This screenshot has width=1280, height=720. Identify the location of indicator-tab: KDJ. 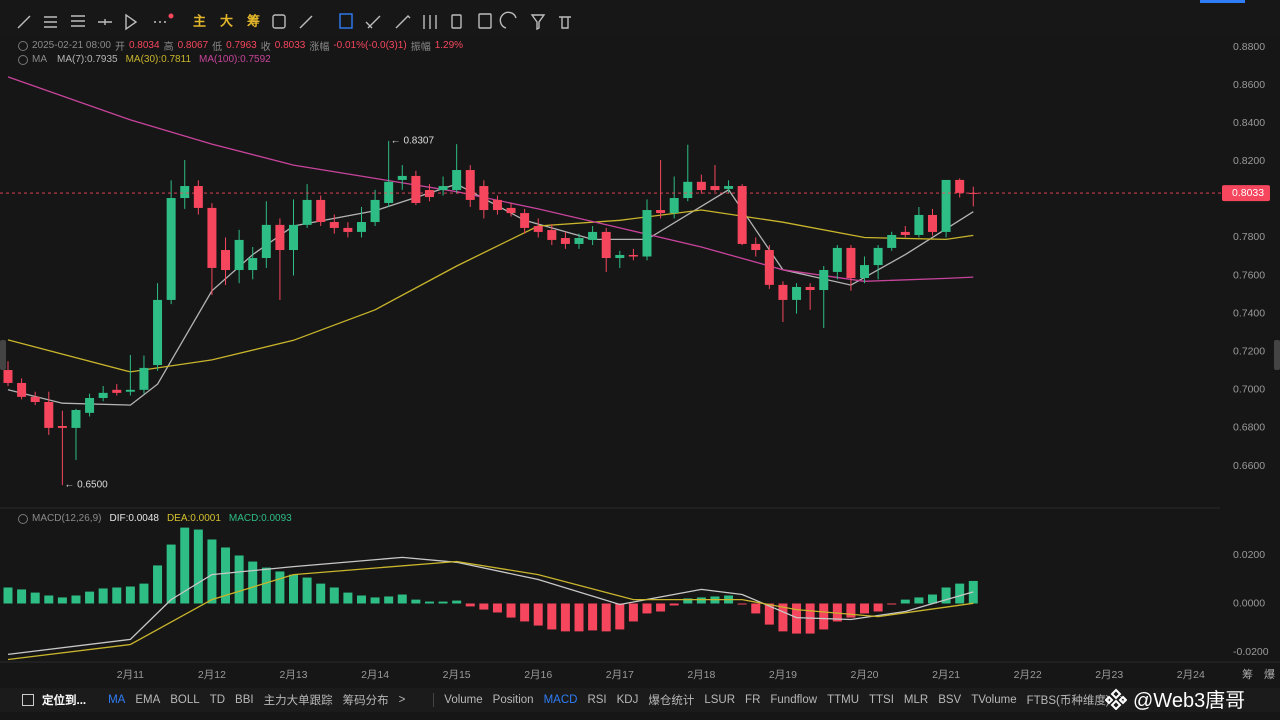
(627, 700).